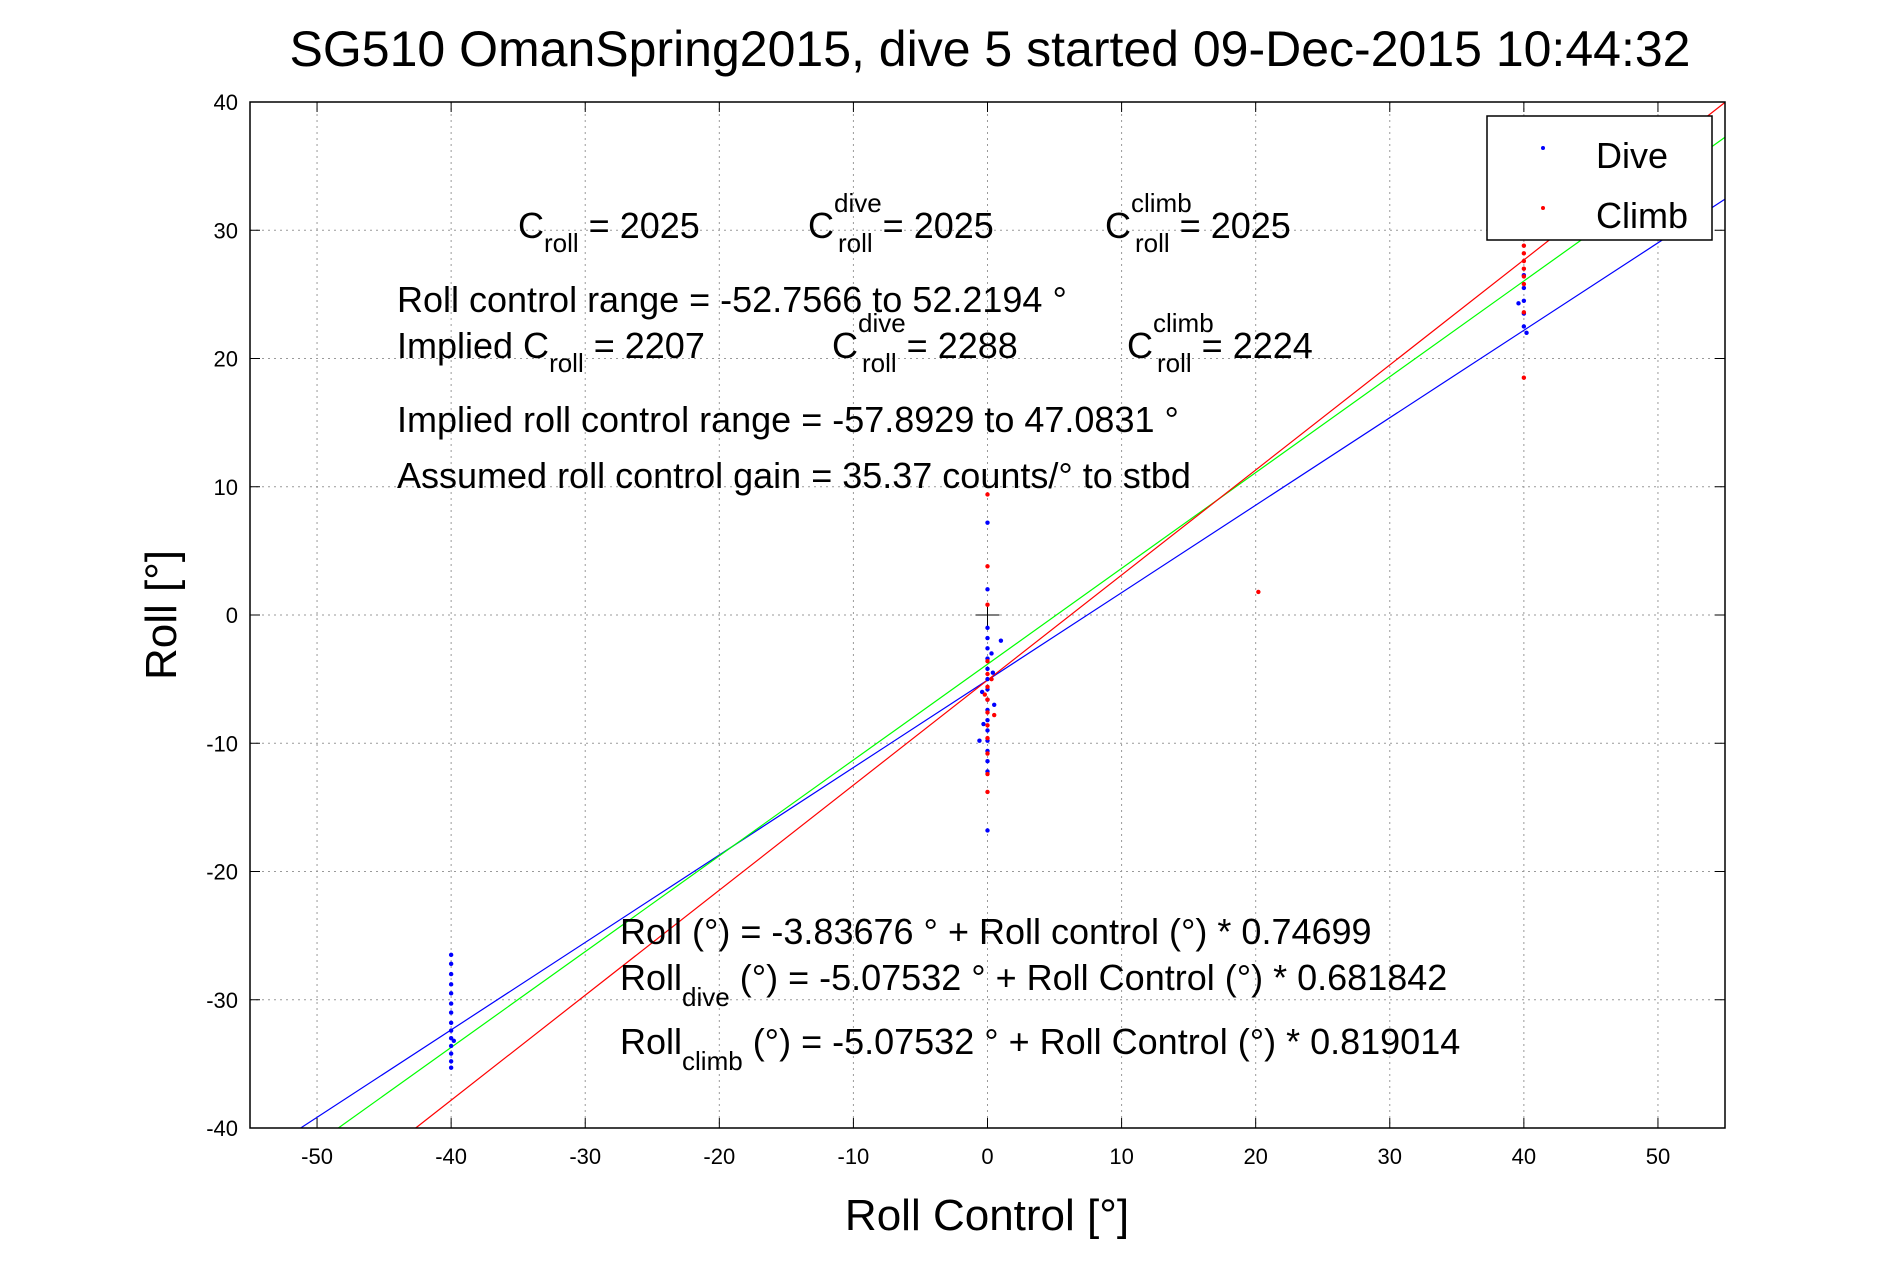 The image size is (1891, 1262). I want to click on x-tick-label: 50, so click(1658, 1156).